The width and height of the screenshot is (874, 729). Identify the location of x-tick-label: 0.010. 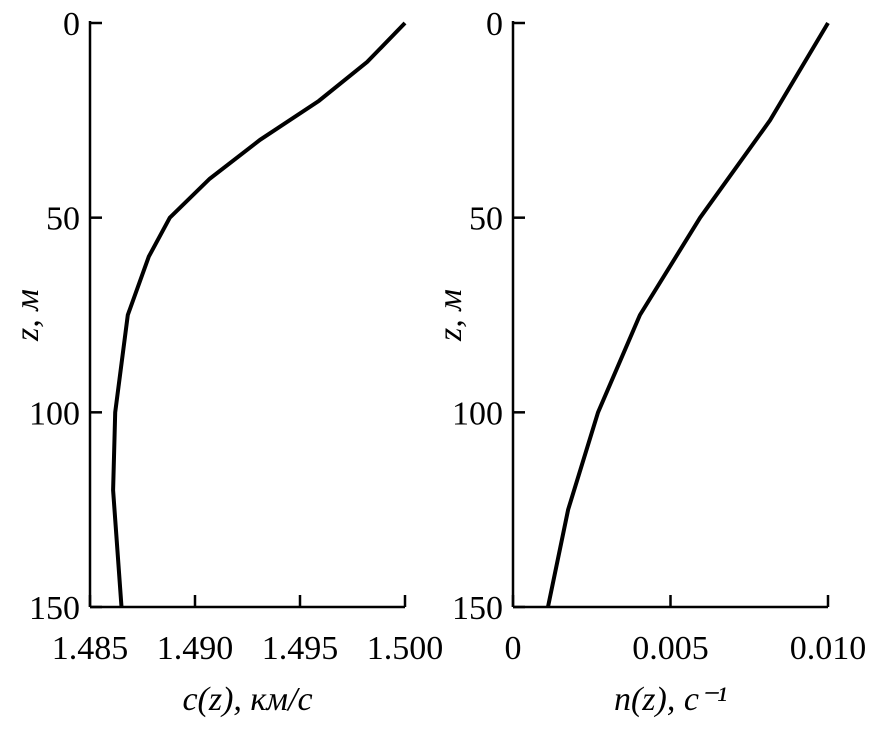
(828, 648).